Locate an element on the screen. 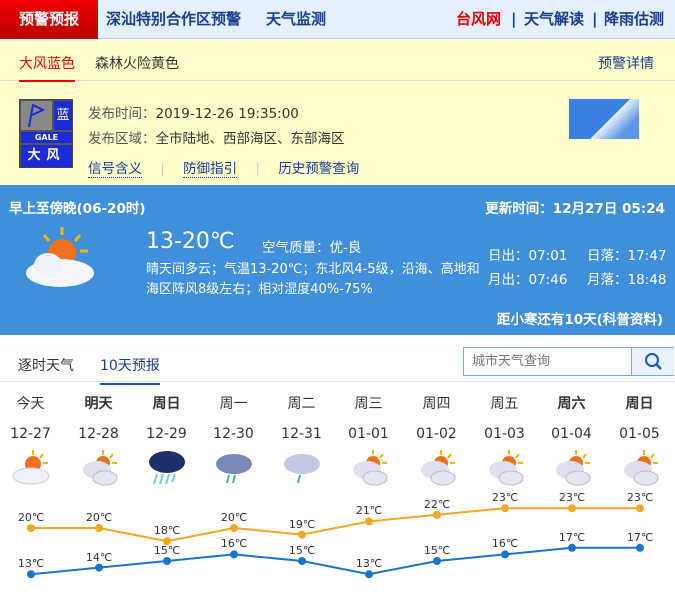 The width and height of the screenshot is (675, 595). air-quality: 空气质量：优-良 is located at coordinates (312, 248).